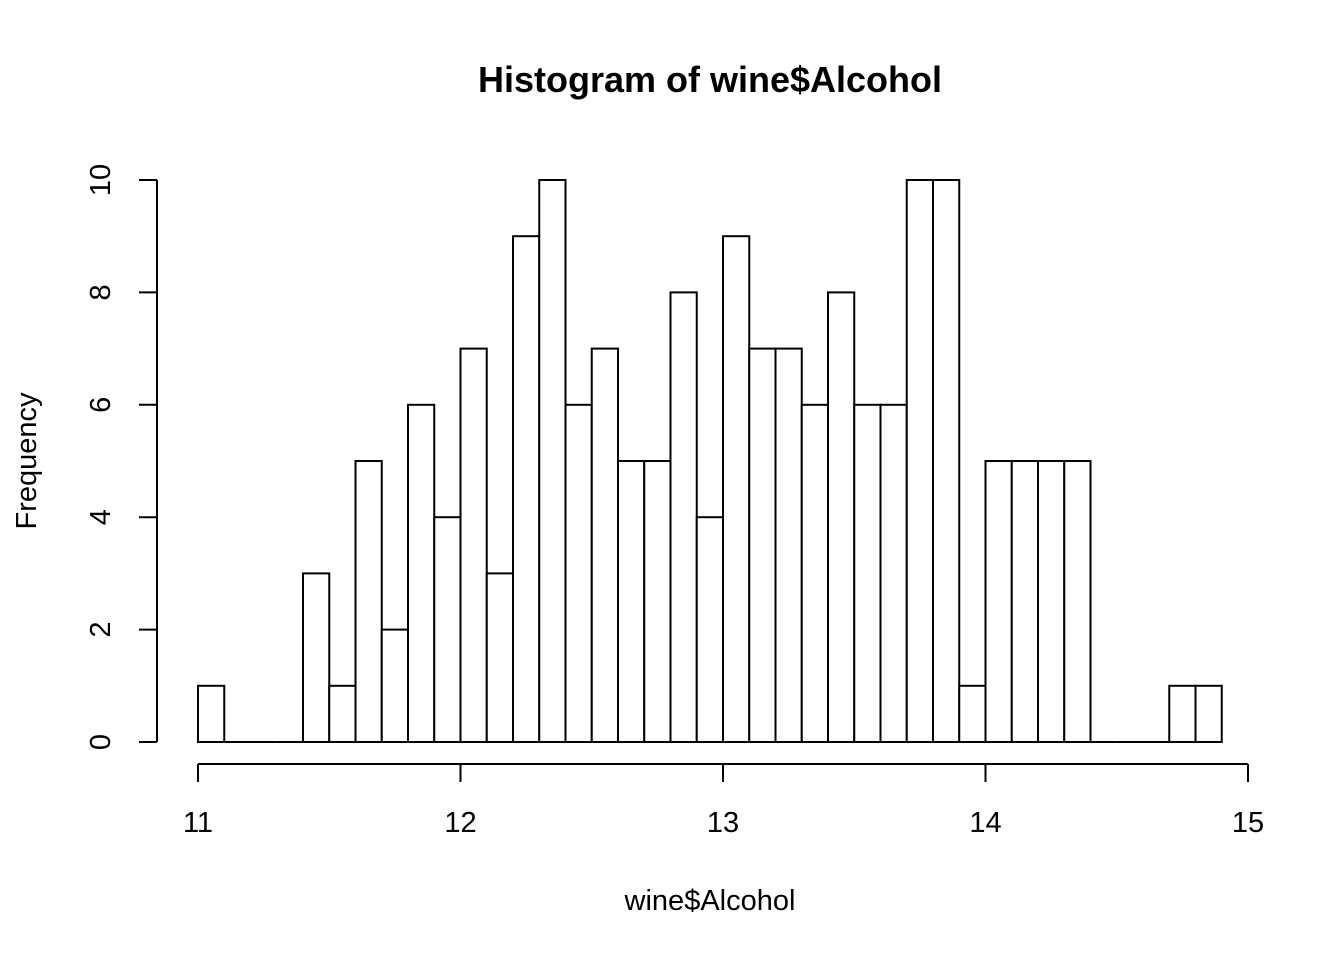 The image size is (1344, 960). What do you see at coordinates (710, 79) in the screenshot?
I see `chart-title: Histogram of wine$Alcohol` at bounding box center [710, 79].